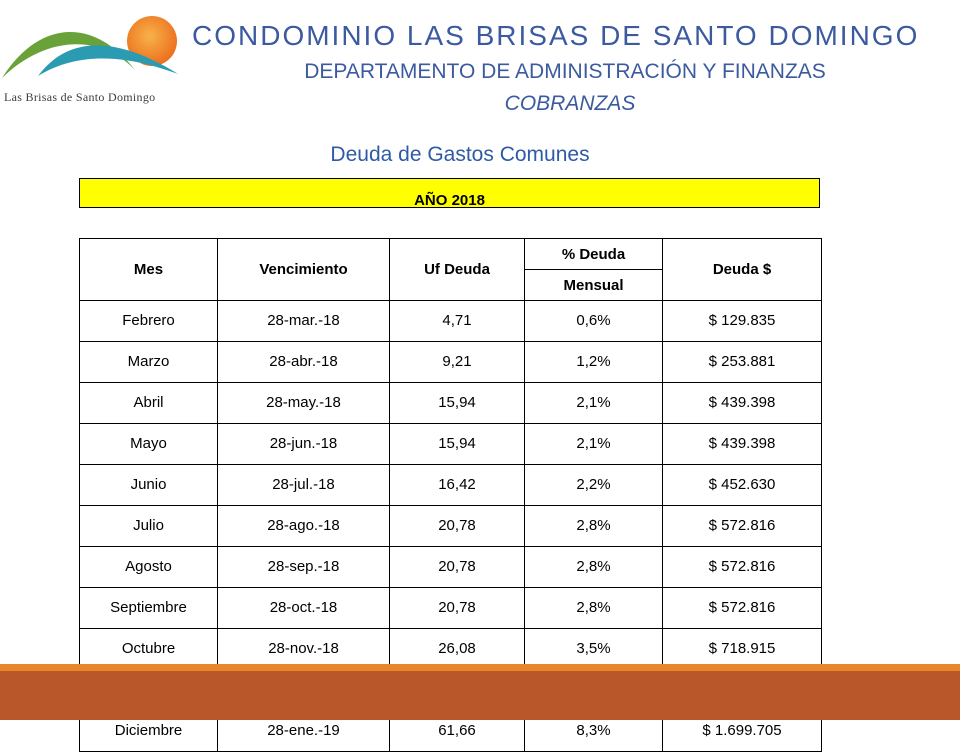 This screenshot has width=960, height=752. Describe the element at coordinates (148, 485) in the screenshot. I see `cell-mes: Junio` at that location.